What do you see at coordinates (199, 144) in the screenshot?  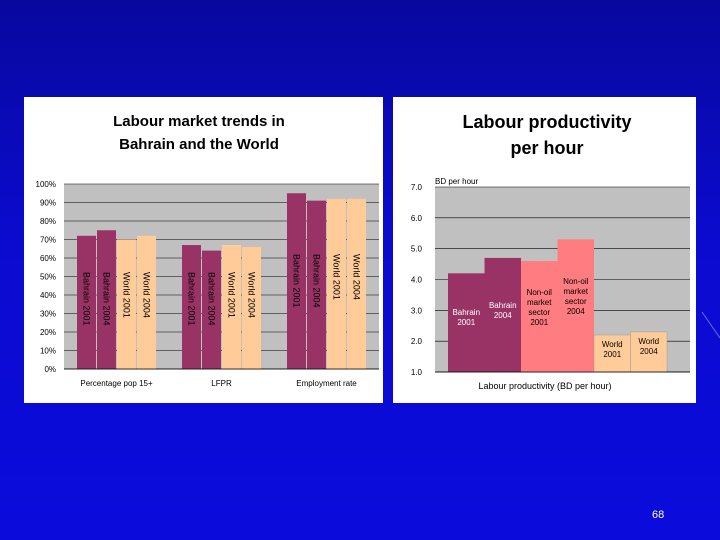 I see `chart1-title-line2: Bahrain and the World` at bounding box center [199, 144].